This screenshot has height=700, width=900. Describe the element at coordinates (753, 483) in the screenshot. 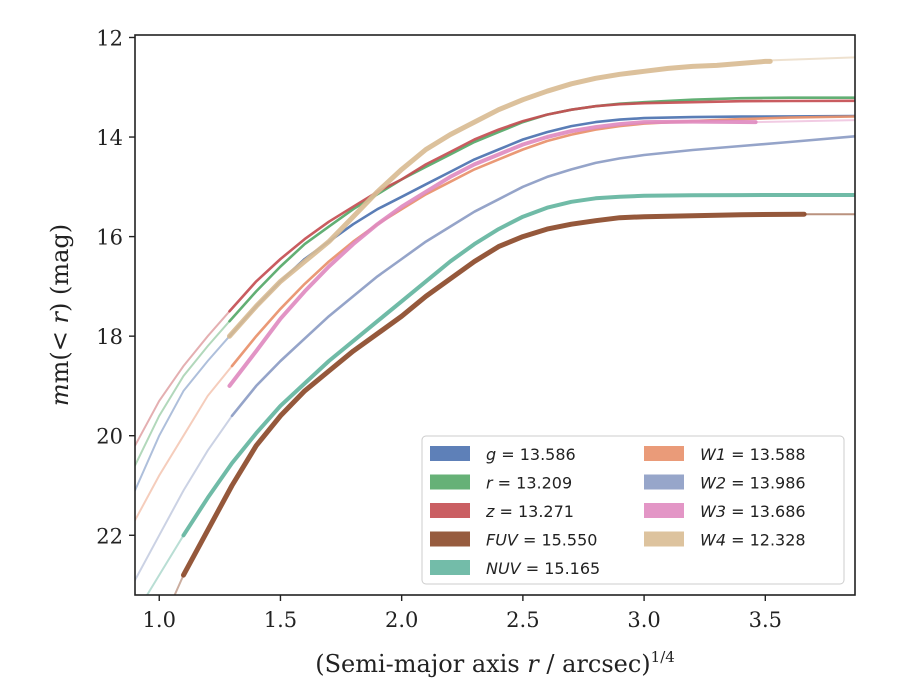

I see `legend-label: W2 = 13.986` at that location.